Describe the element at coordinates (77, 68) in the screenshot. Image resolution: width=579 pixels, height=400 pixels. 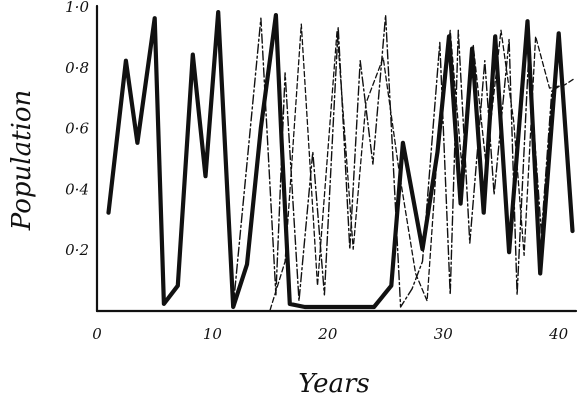
I see `y-tick-label: 0·8` at that location.